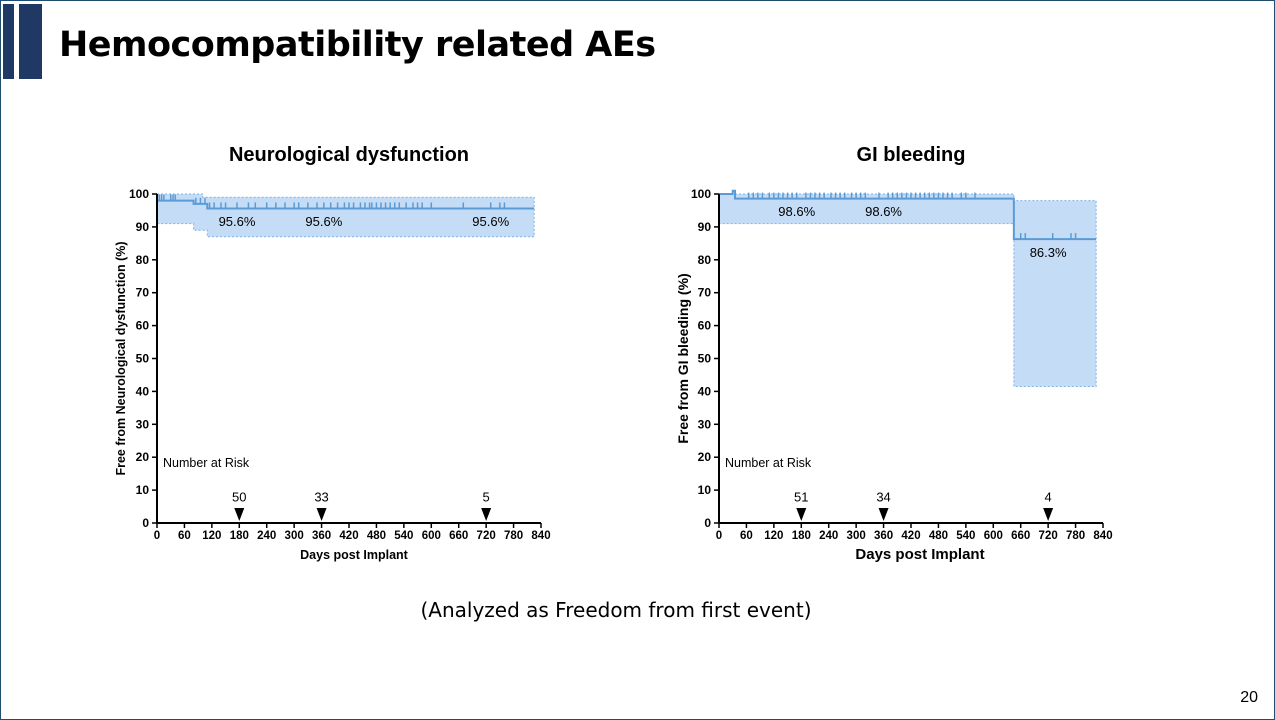 This screenshot has width=1275, height=720. Describe the element at coordinates (801, 497) in the screenshot. I see `number-at-risk-count: 51` at that location.